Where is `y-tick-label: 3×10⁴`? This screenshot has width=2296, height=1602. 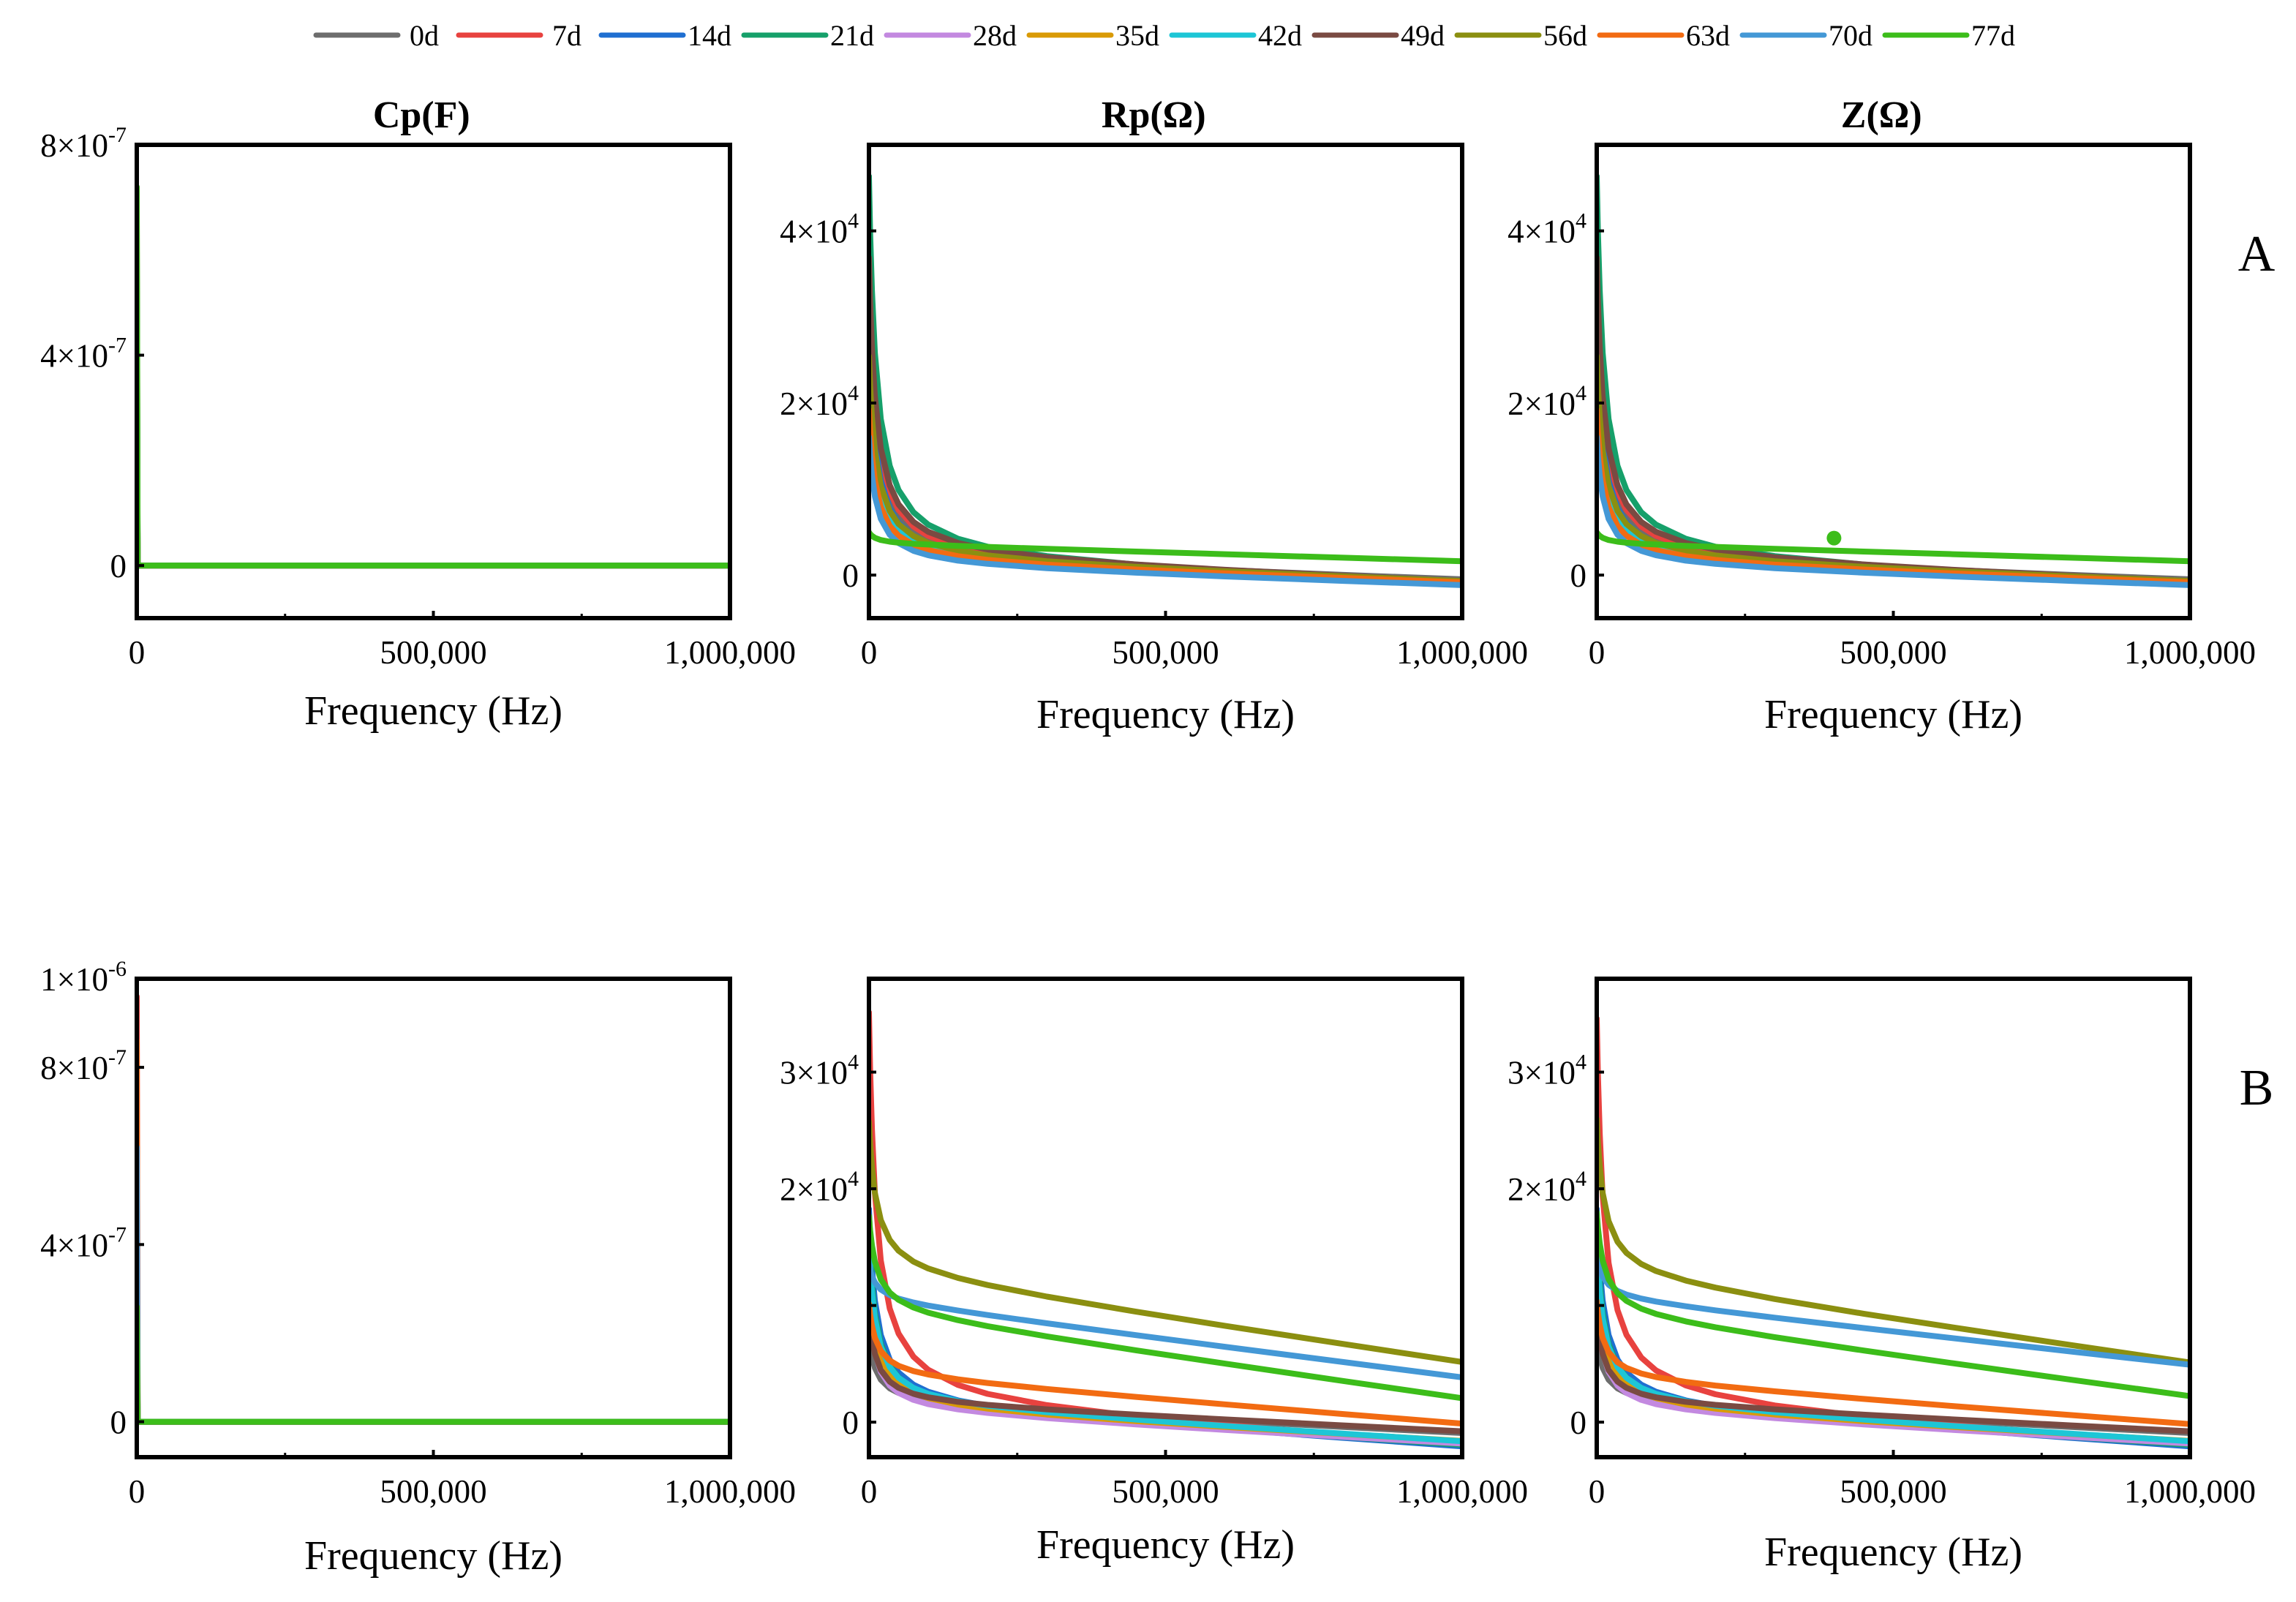
y-tick-label: 3×10⁴ is located at coordinates (820, 1070).